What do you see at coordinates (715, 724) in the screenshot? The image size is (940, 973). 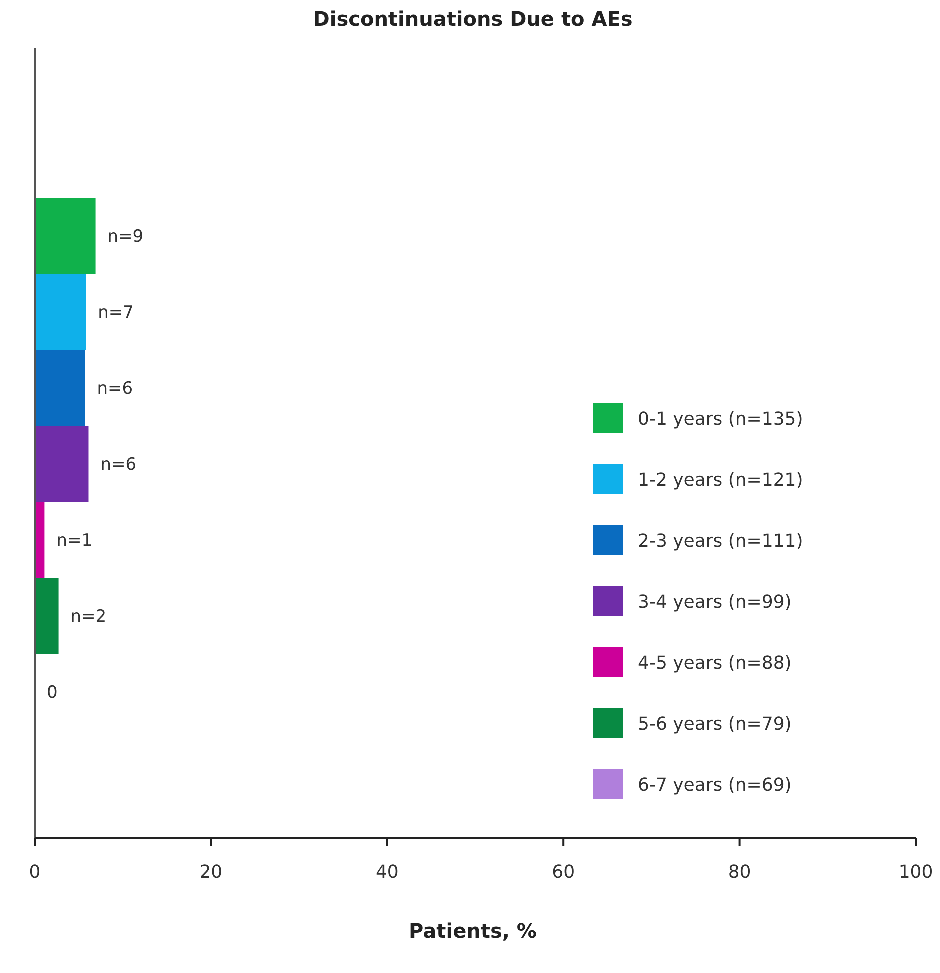 I see `legend-label: 5-6 years (n=79)` at bounding box center [715, 724].